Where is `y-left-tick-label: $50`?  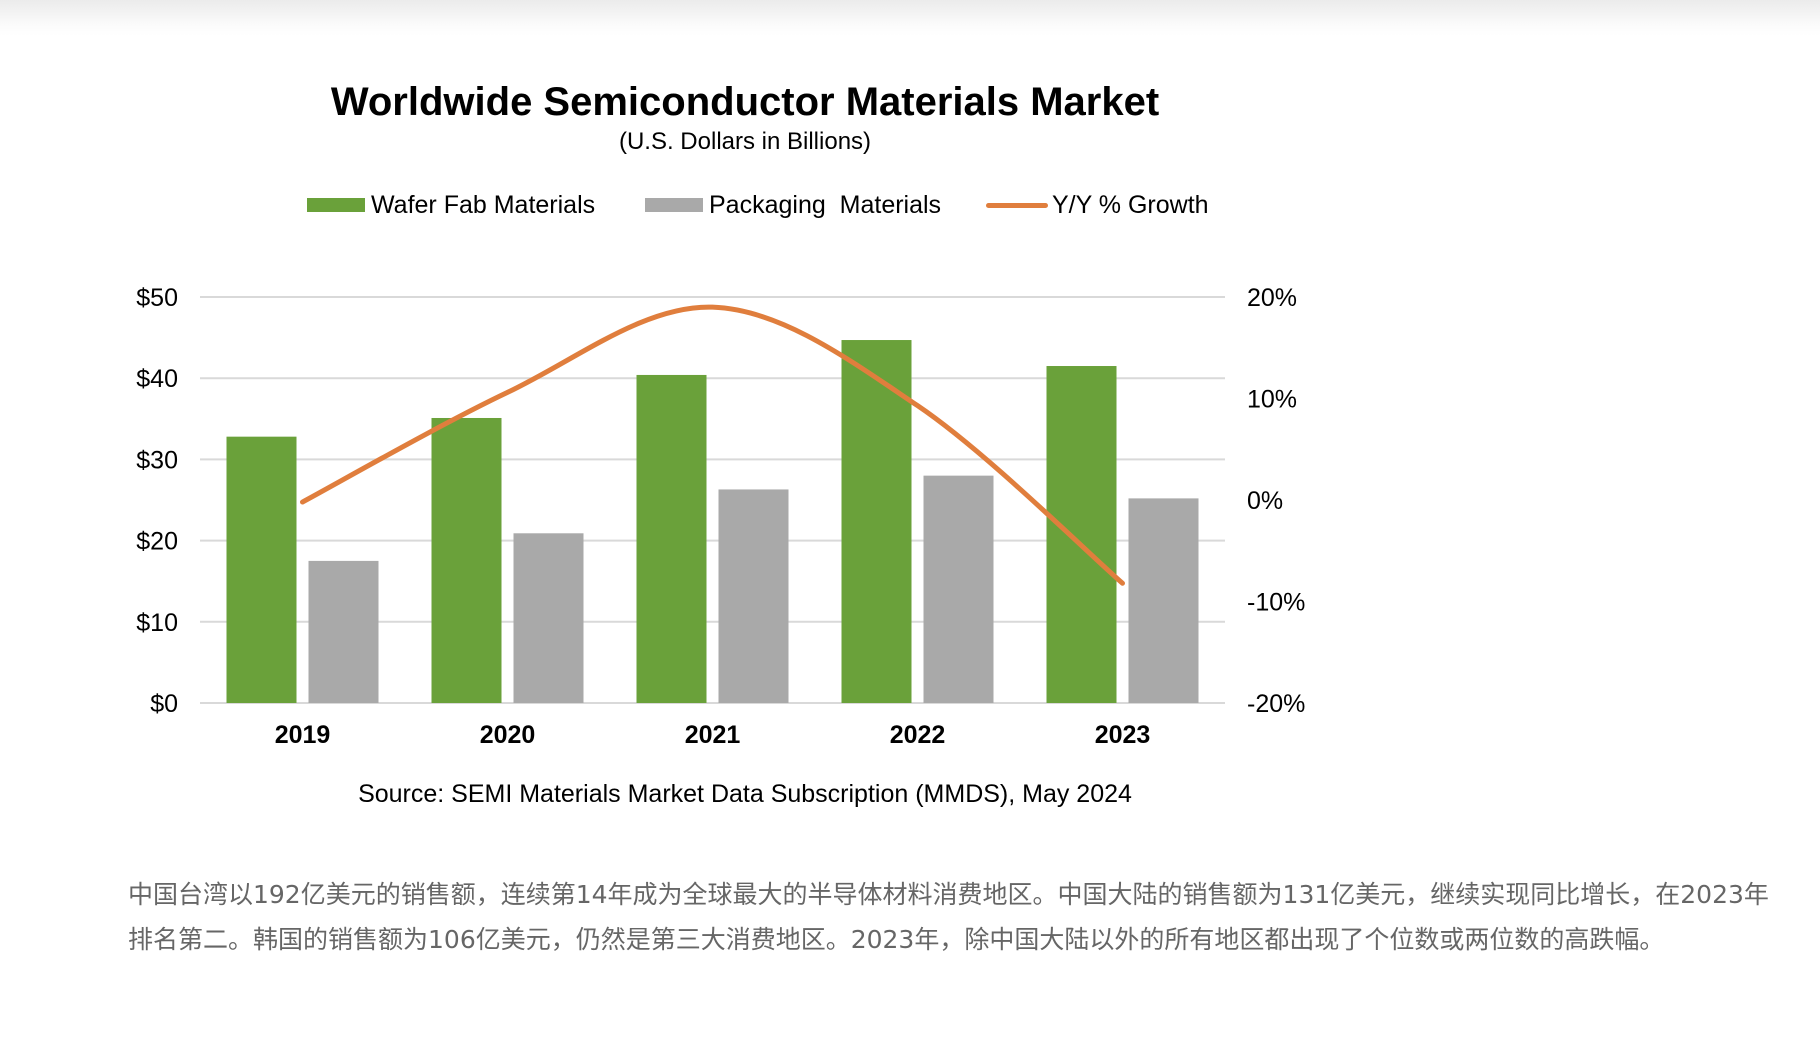 y-left-tick-label: $50 is located at coordinates (157, 298).